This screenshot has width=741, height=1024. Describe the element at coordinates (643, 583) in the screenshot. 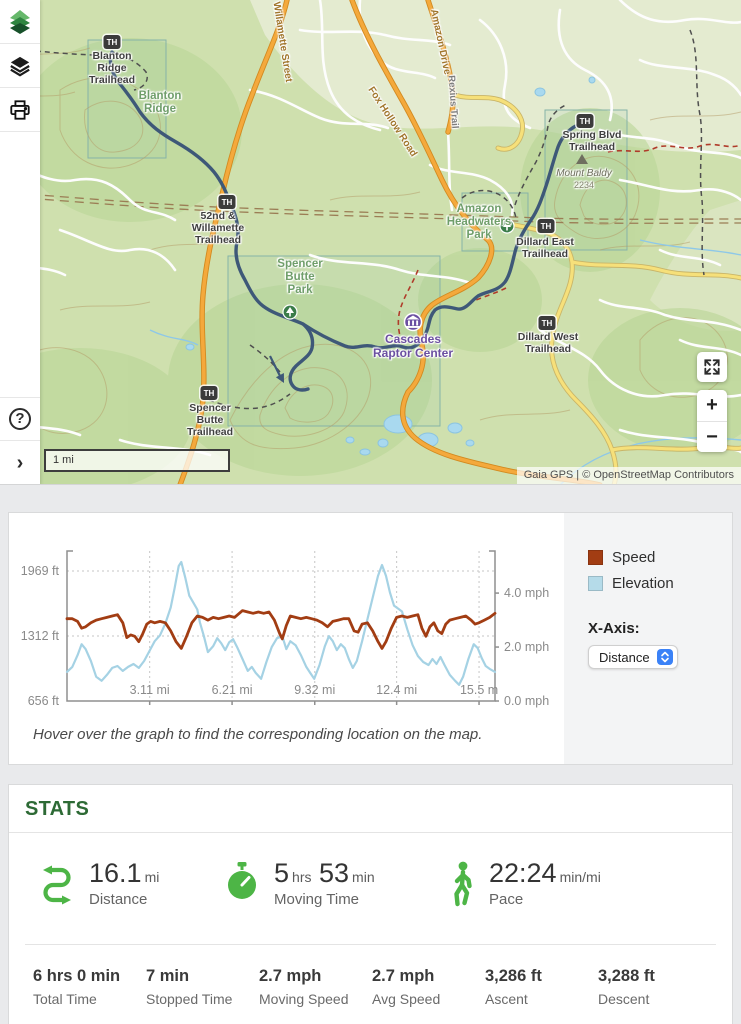

I see `legend-label: Elevation` at that location.